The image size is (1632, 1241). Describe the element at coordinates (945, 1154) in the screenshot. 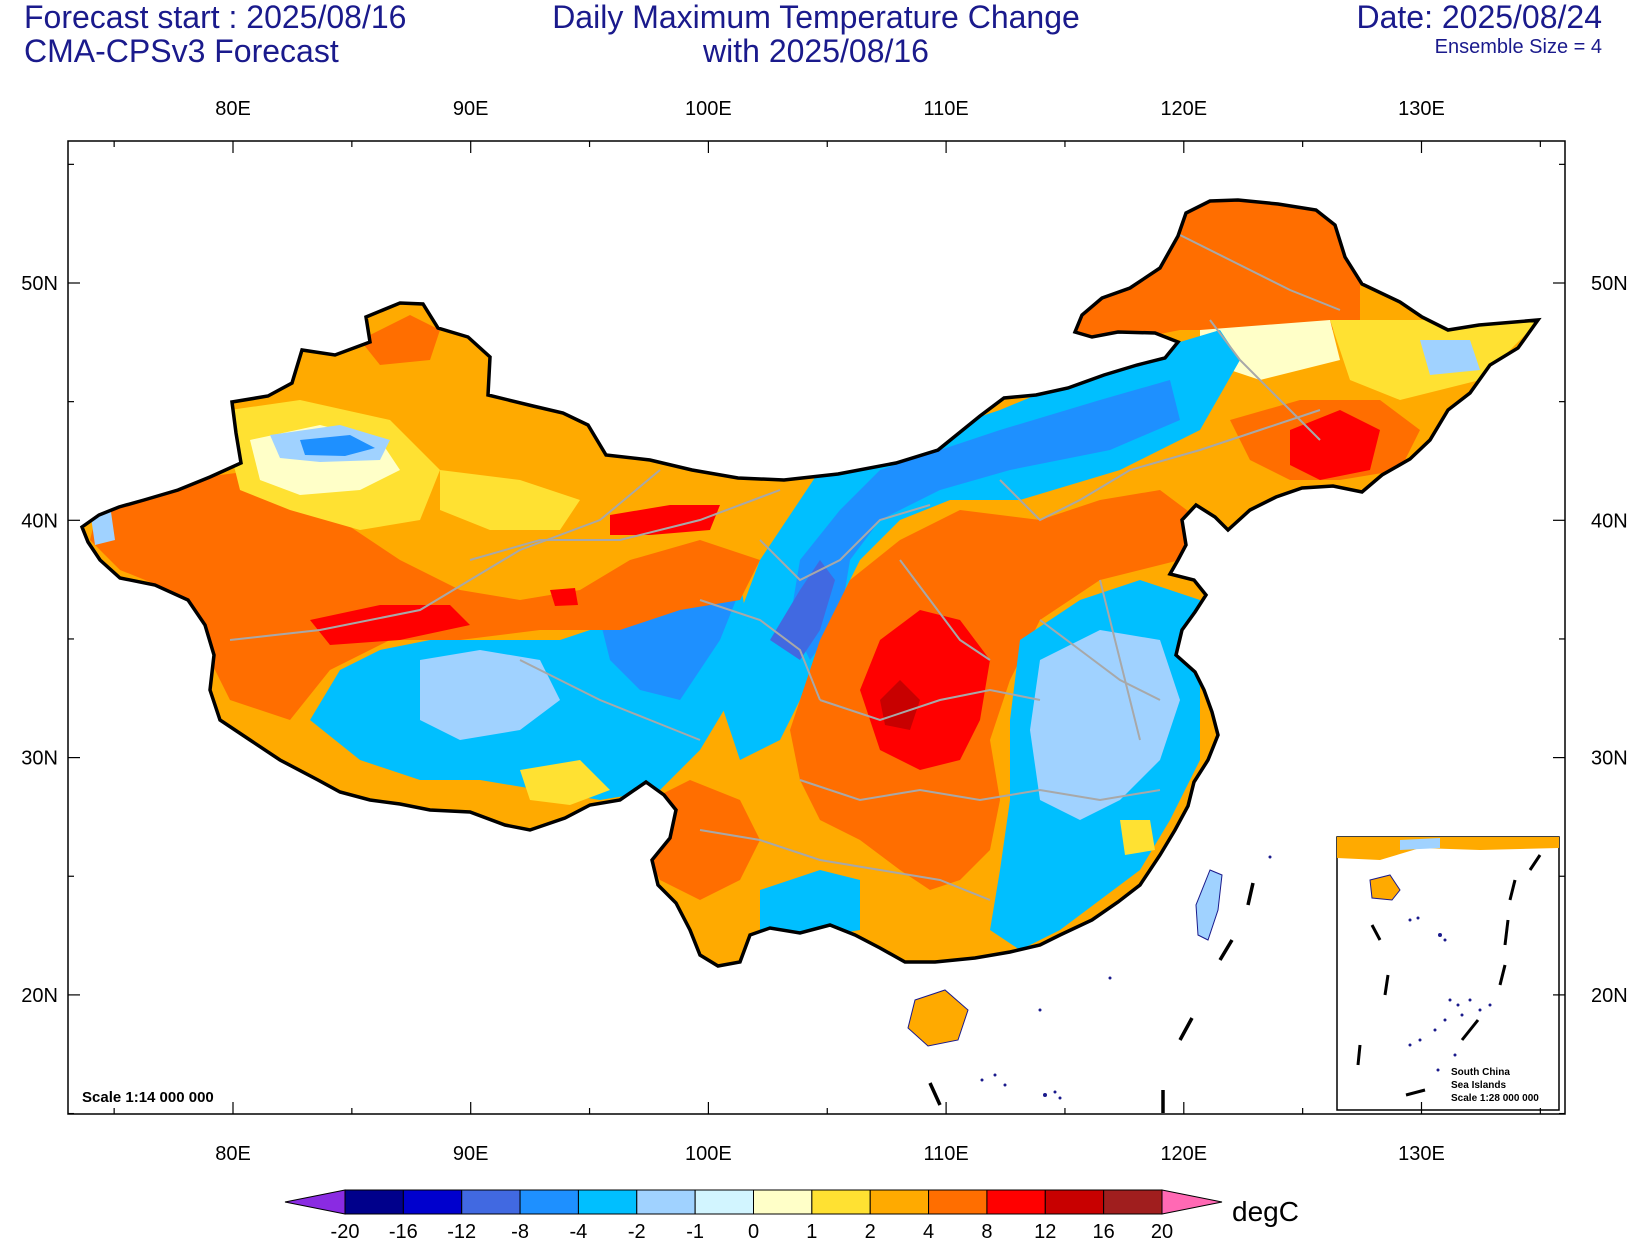

I see `lon-label-bottom-110e: 110E` at that location.